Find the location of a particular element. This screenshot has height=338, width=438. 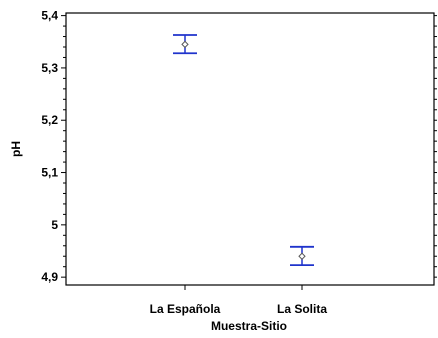

y-tick-label: 5,3 is located at coordinates (49, 68).